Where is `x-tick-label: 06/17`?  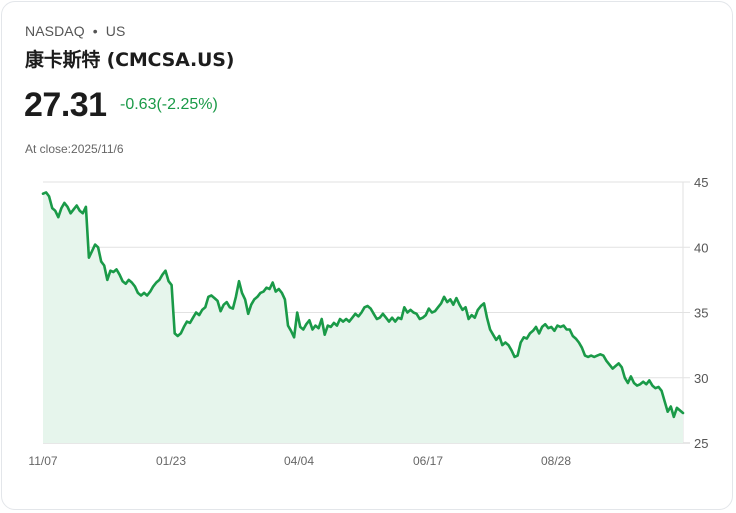
x-tick-label: 06/17 is located at coordinates (428, 461).